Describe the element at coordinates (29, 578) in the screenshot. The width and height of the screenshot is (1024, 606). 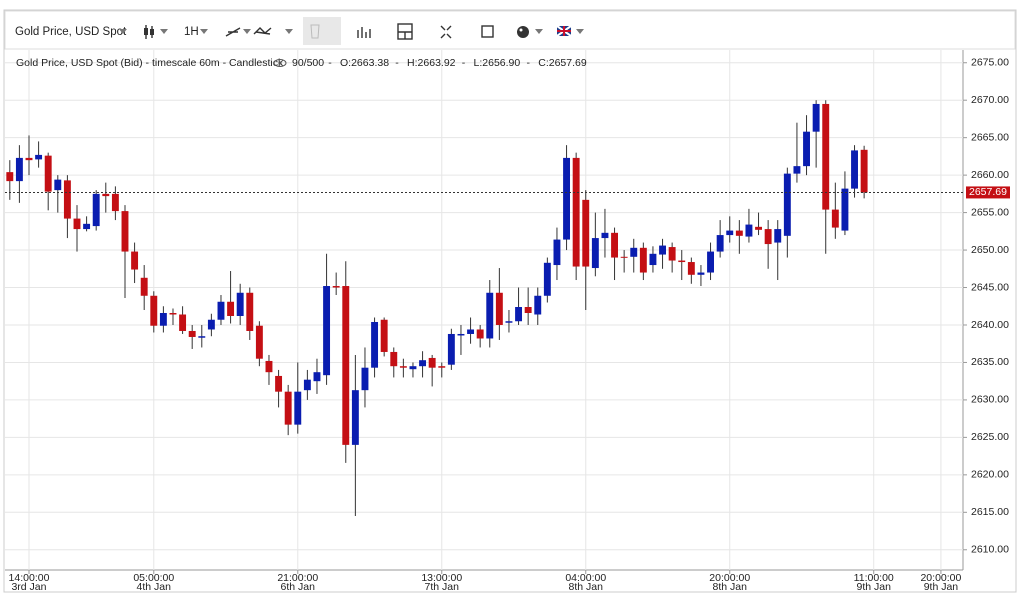
I see `x-tick-label: 14:00:00` at that location.